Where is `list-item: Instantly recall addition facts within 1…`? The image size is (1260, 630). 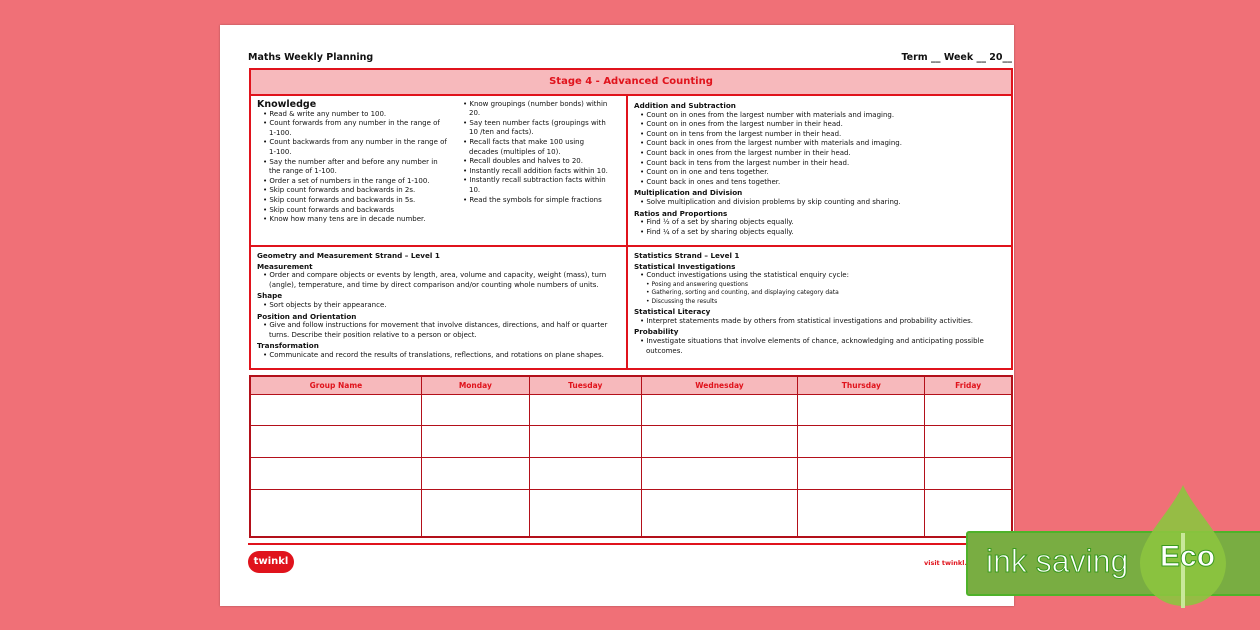
list-item: Instantly recall addition facts within 1… is located at coordinates (537, 172).